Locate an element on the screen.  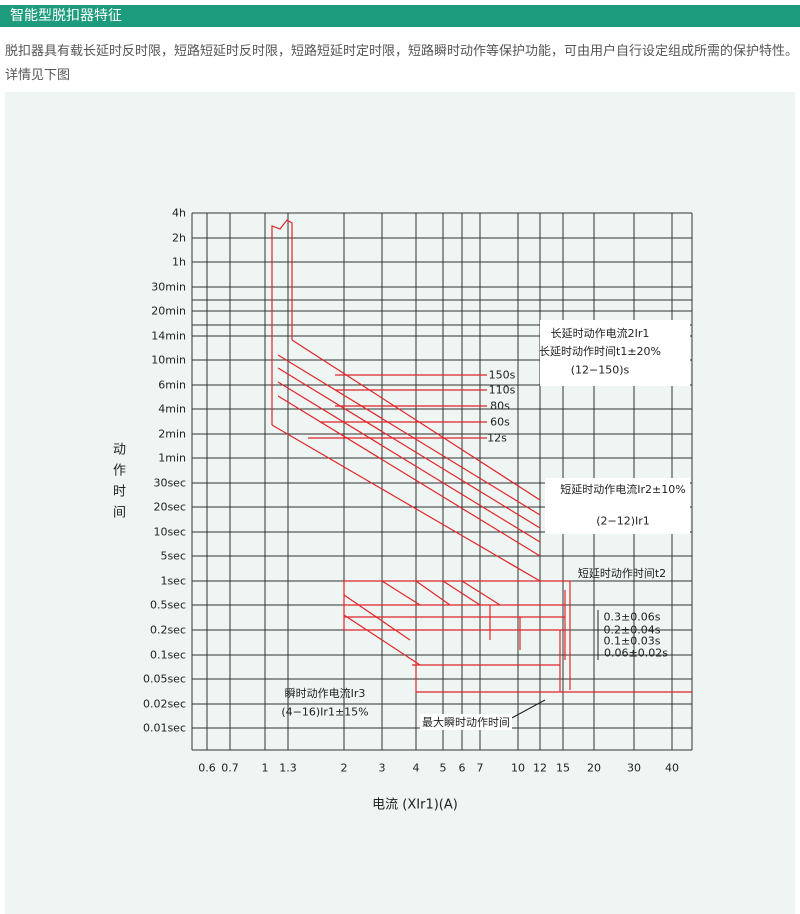
annotation: 短延时动作电流Ir2±10% is located at coordinates (623, 489).